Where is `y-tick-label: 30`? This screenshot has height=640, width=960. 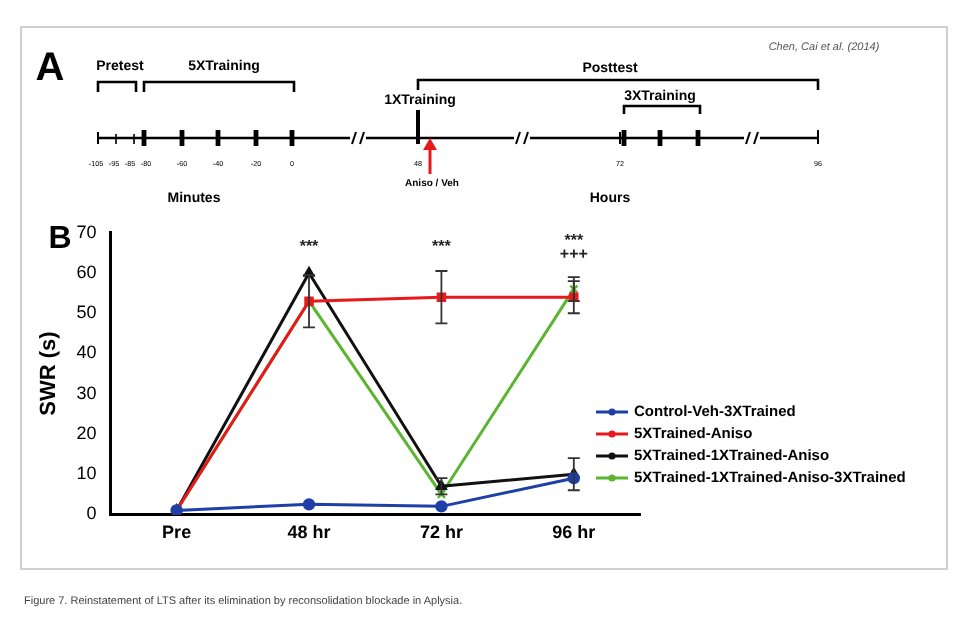
y-tick-label: 30 is located at coordinates (86, 392).